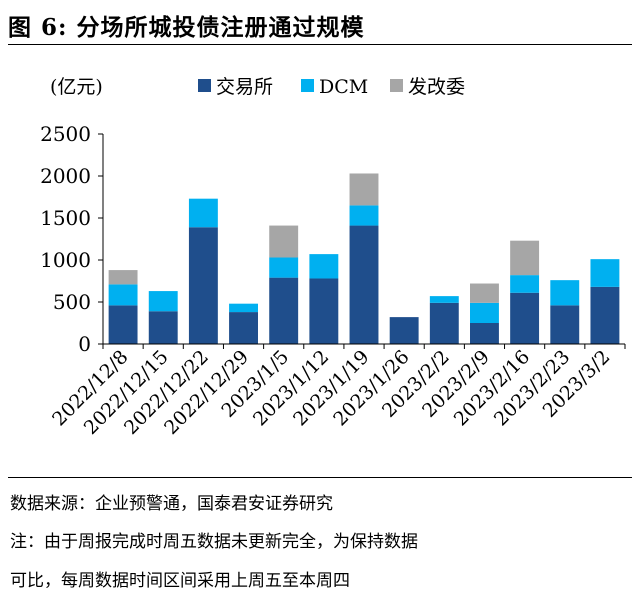  Describe the element at coordinates (244, 87) in the screenshot. I see `legend-label: 交易所` at that location.